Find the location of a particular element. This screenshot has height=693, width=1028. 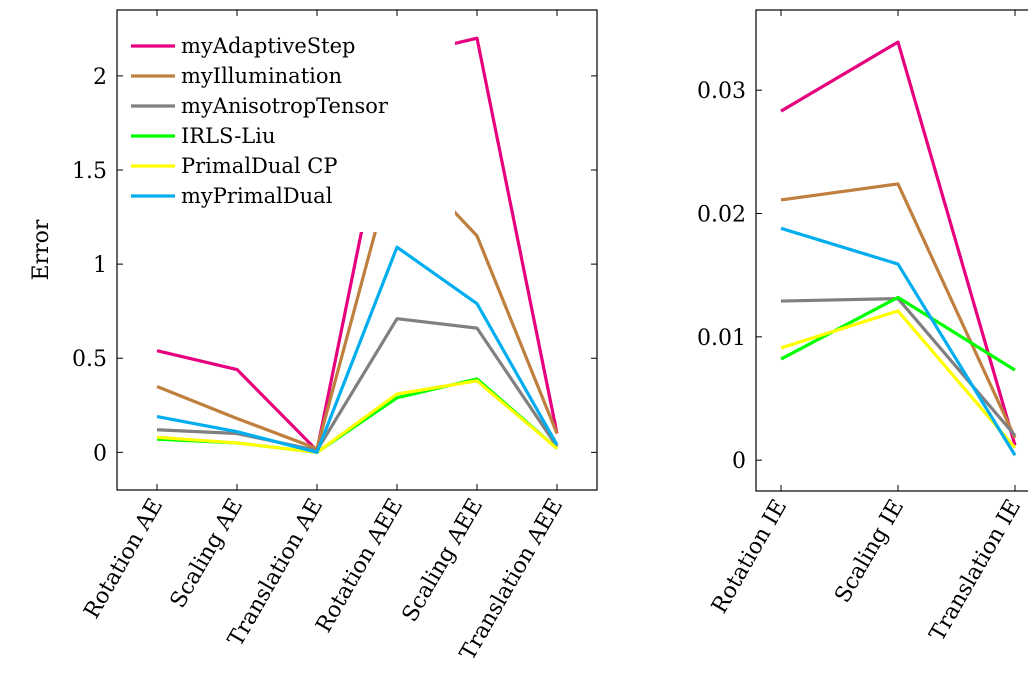

y-axis-label: Error is located at coordinates (41, 249).